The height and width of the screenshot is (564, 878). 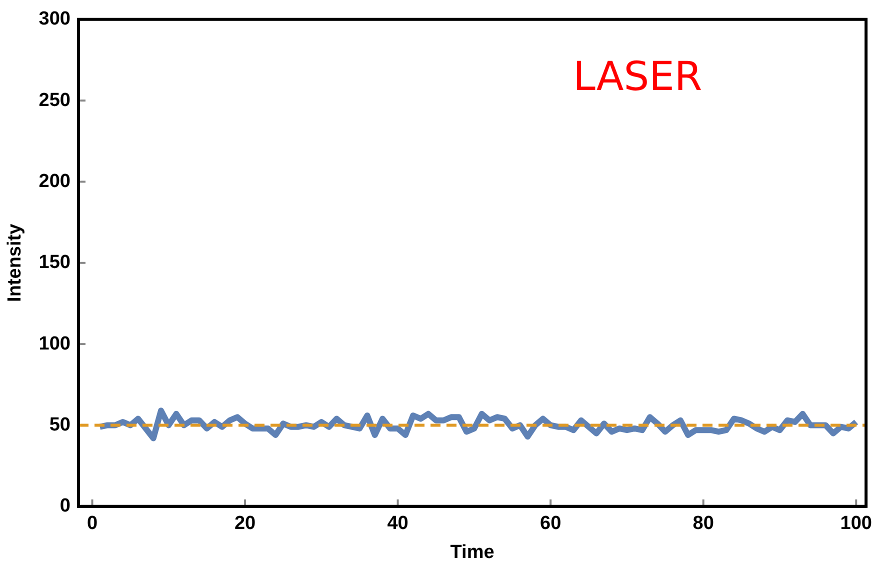 I want to click on y-tick-label: 200, so click(x=54, y=181).